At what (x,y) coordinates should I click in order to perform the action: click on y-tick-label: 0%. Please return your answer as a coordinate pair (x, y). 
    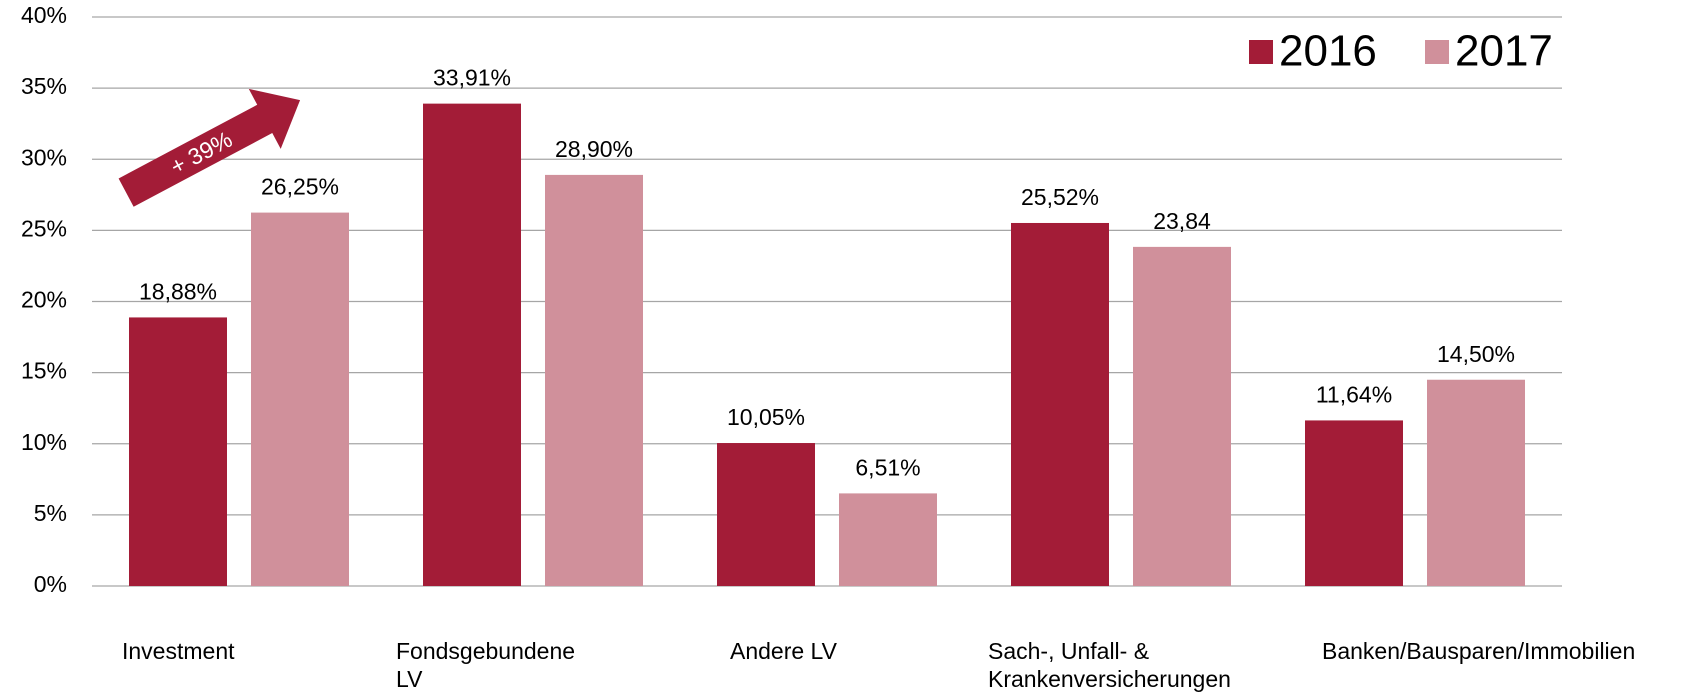
    Looking at the image, I should click on (50, 584).